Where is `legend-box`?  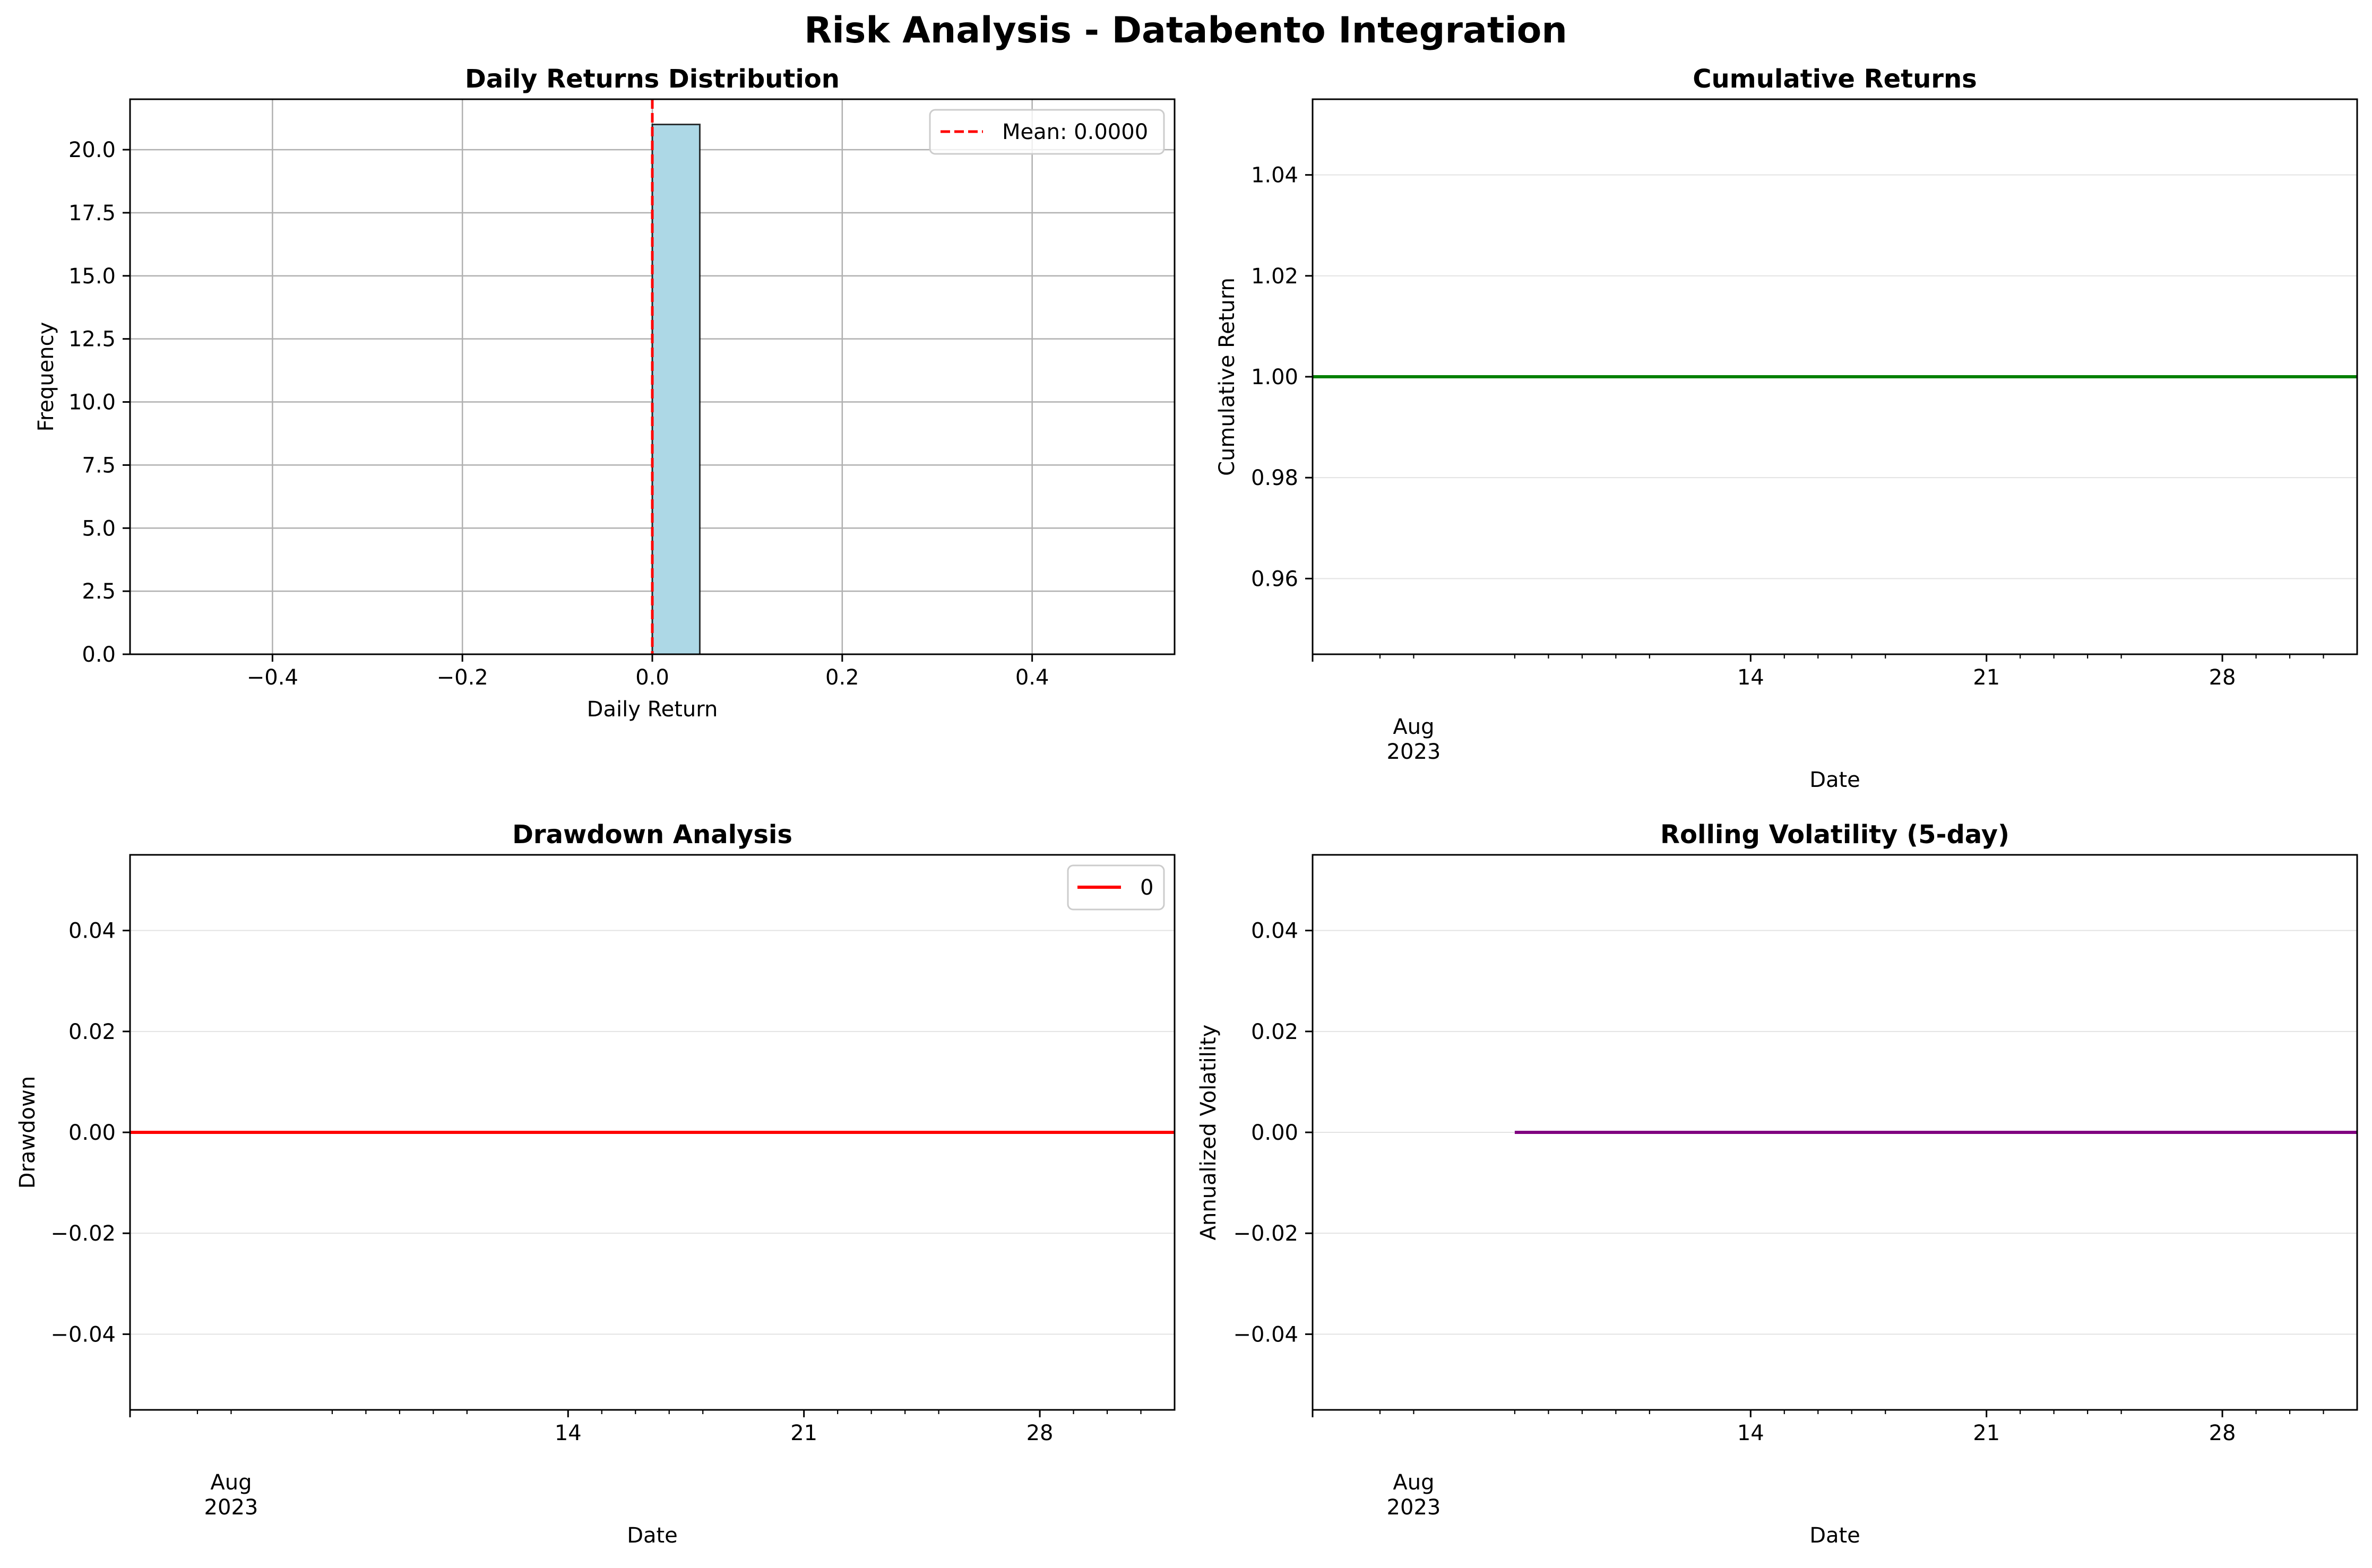 legend-box is located at coordinates (1047, 132).